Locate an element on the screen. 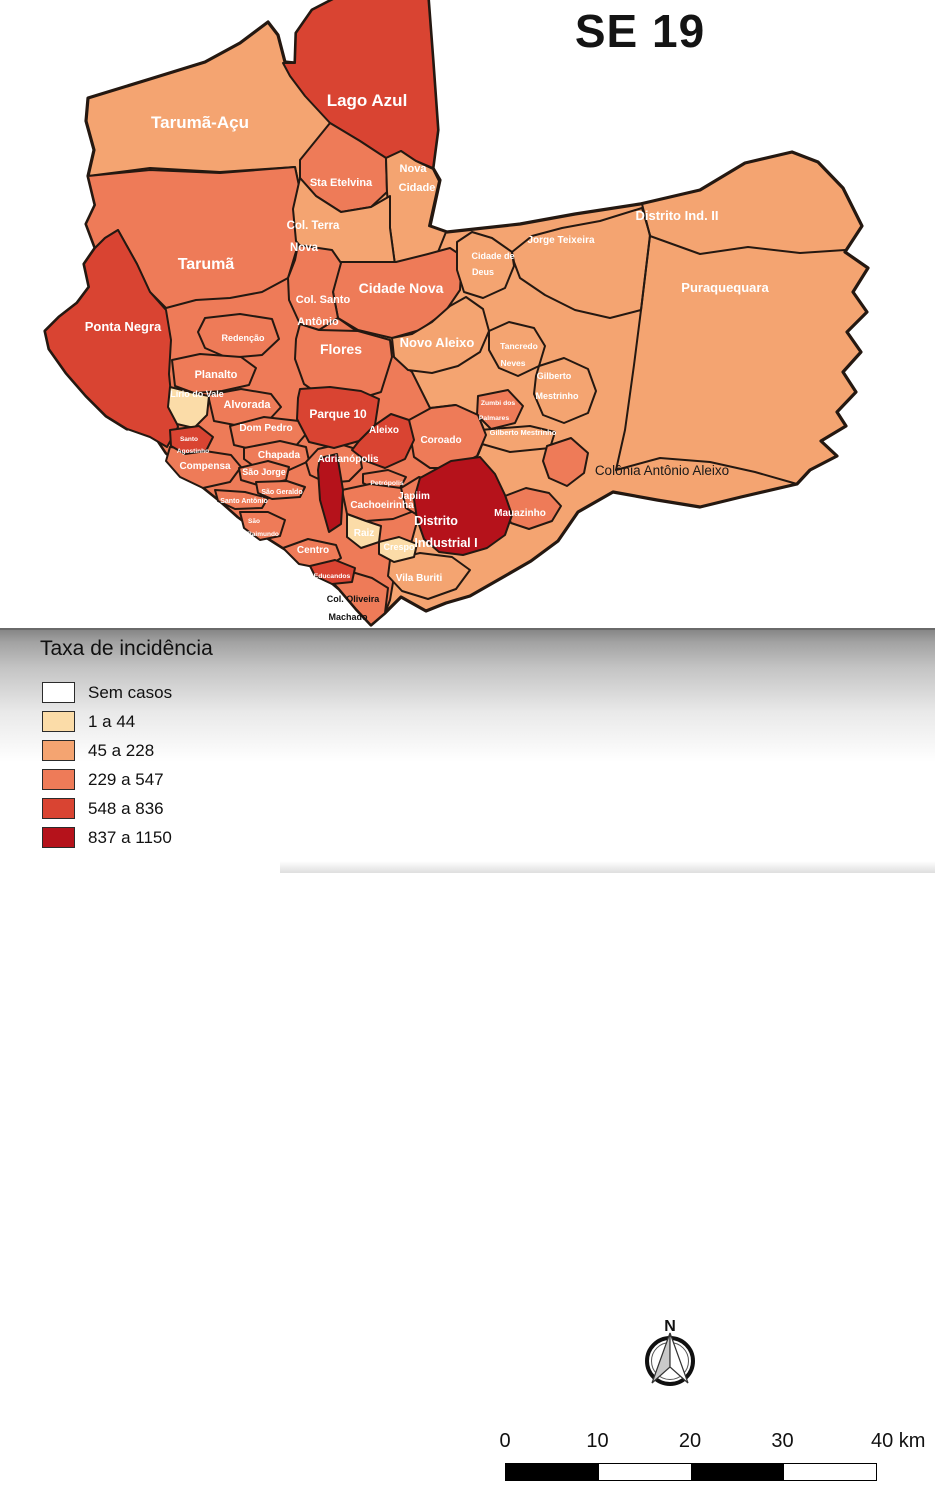 The image size is (935, 1490). map-label: Raiz is located at coordinates (364, 533).